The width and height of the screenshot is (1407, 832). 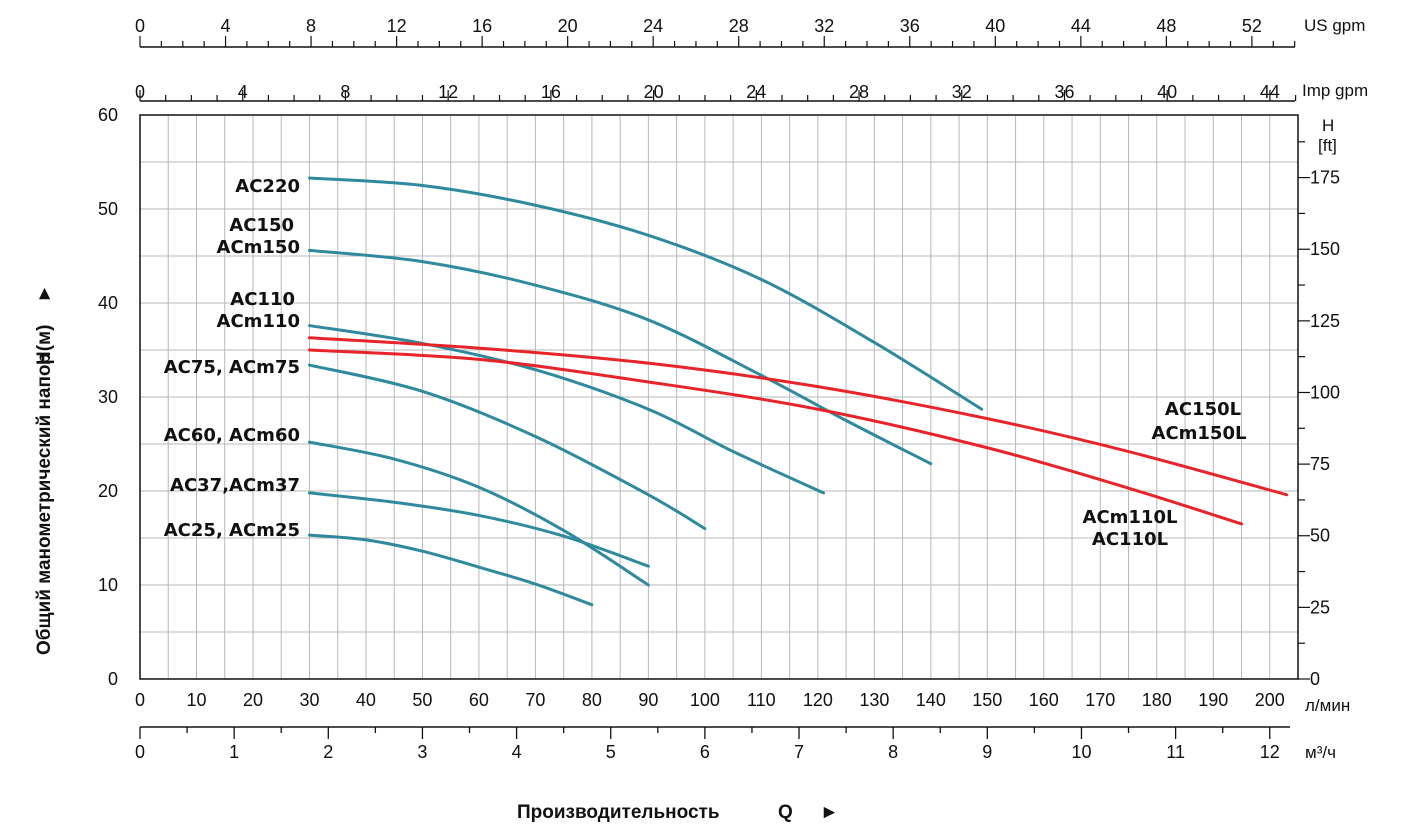 What do you see at coordinates (859, 92) in the screenshot?
I see `imp-gpm-tick-label: 28` at bounding box center [859, 92].